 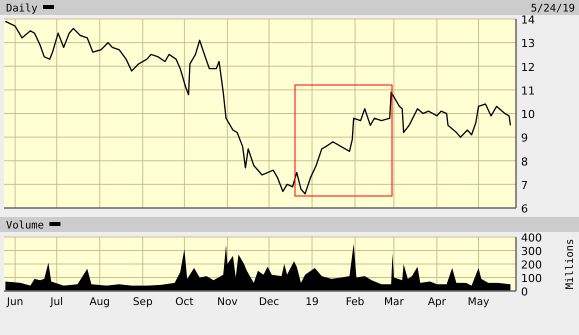 What do you see at coordinates (528, 43) in the screenshot?
I see `y-tick-label: 13` at bounding box center [528, 43].